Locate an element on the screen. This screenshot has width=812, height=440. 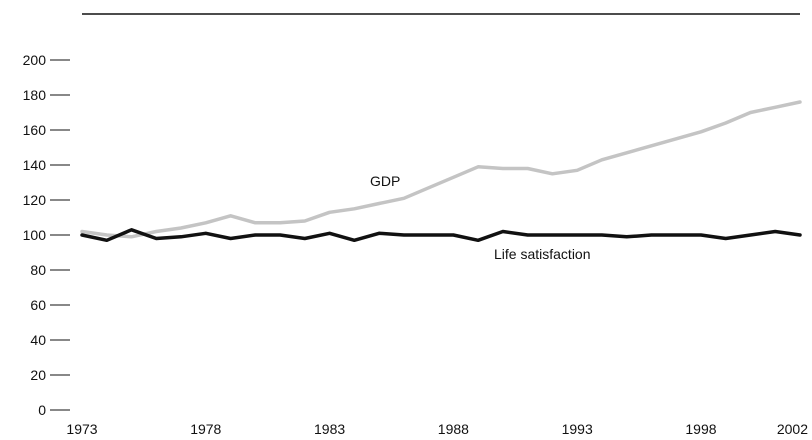
series-label-life-satisfaction: Life satisfaction is located at coordinates (542, 254).